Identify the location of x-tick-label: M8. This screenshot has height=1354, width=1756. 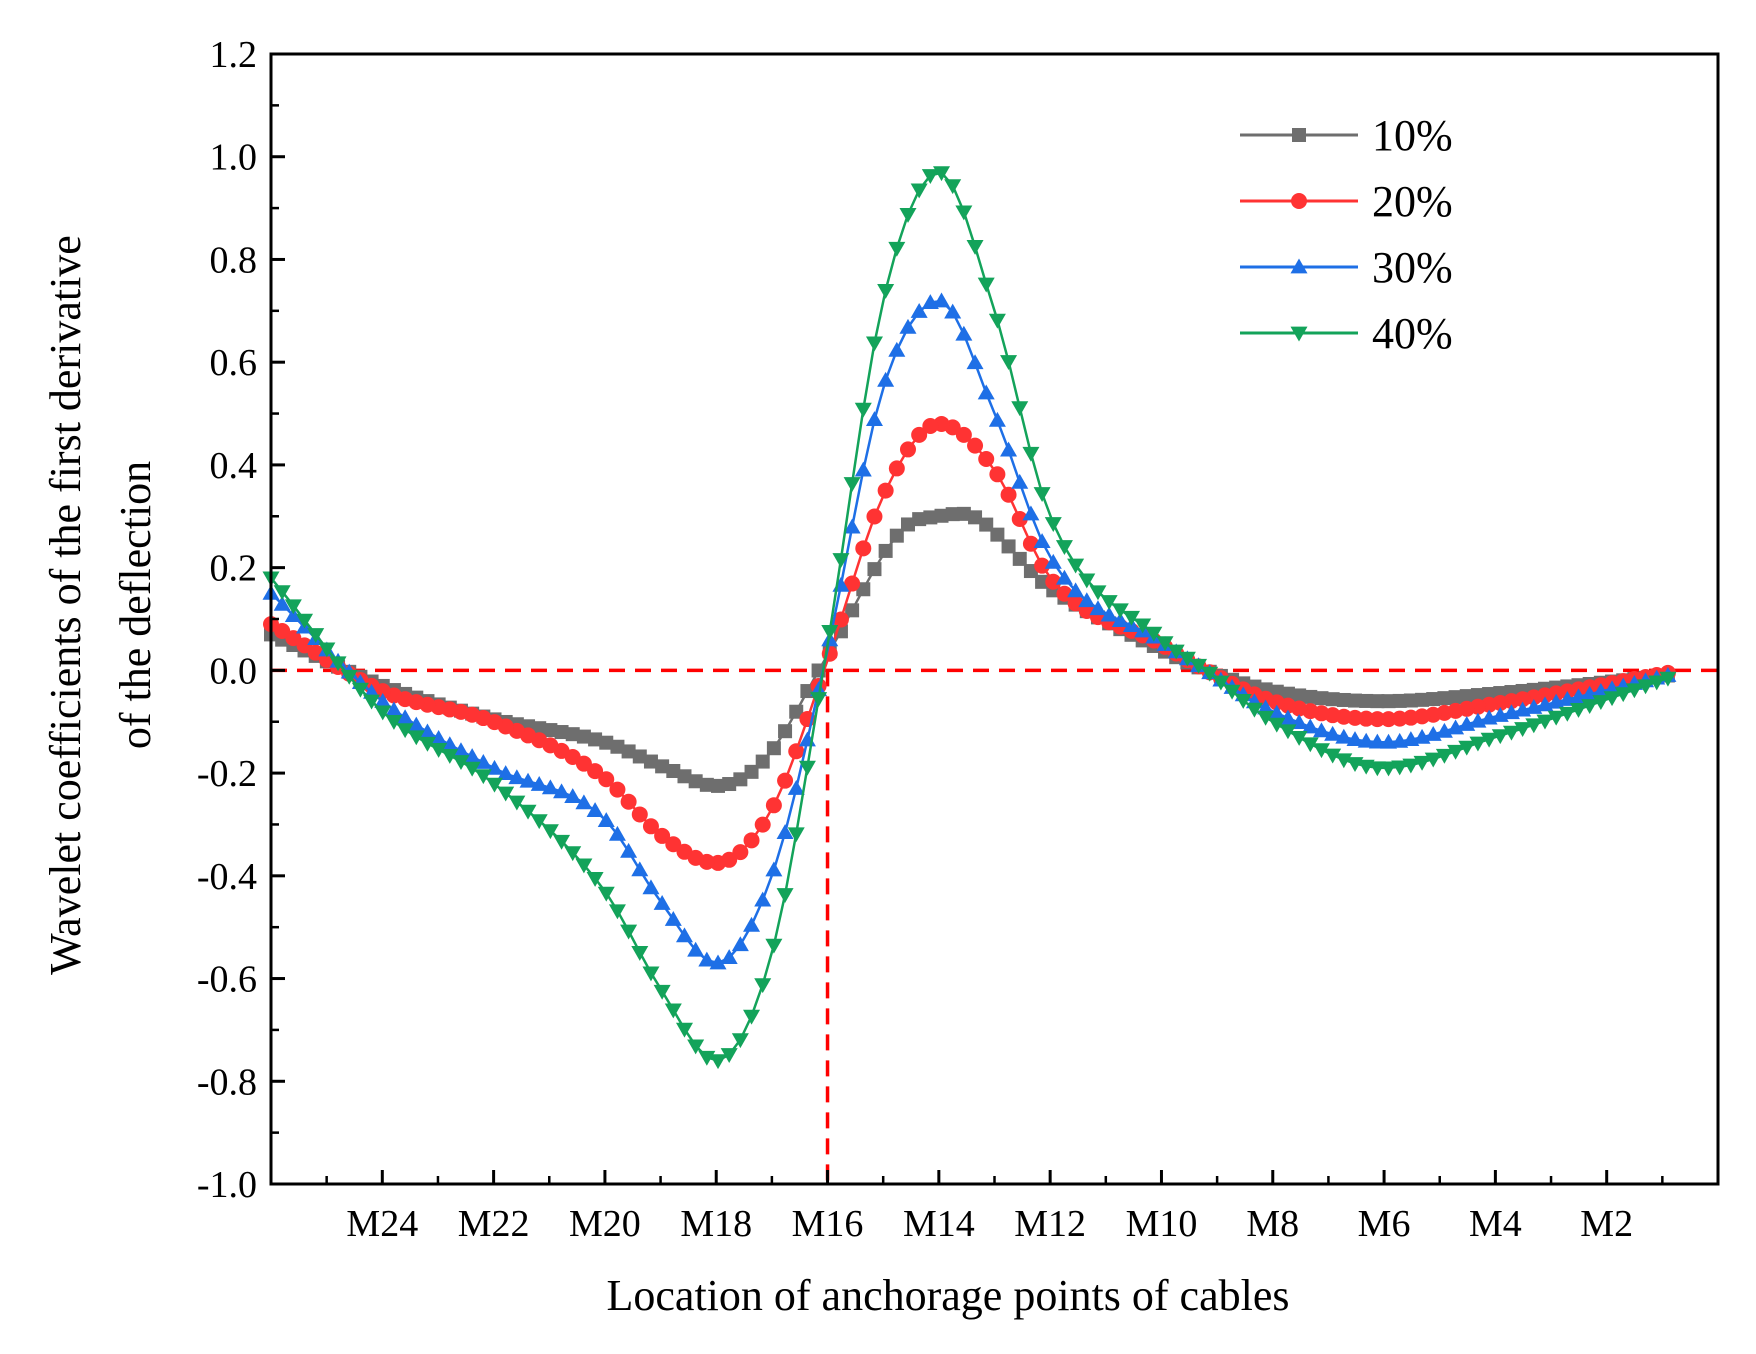
(1272, 1224).